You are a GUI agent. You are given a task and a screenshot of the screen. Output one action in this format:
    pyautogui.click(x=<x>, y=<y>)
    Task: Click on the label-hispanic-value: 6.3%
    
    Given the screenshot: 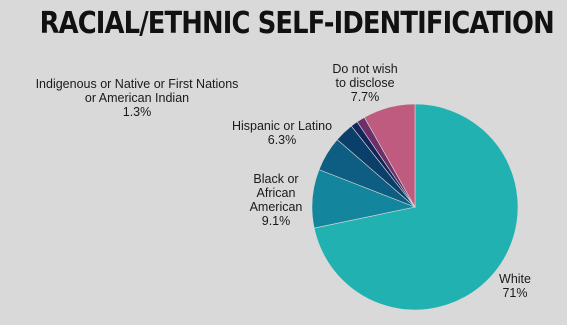 What is the action you would take?
    pyautogui.click(x=282, y=140)
    